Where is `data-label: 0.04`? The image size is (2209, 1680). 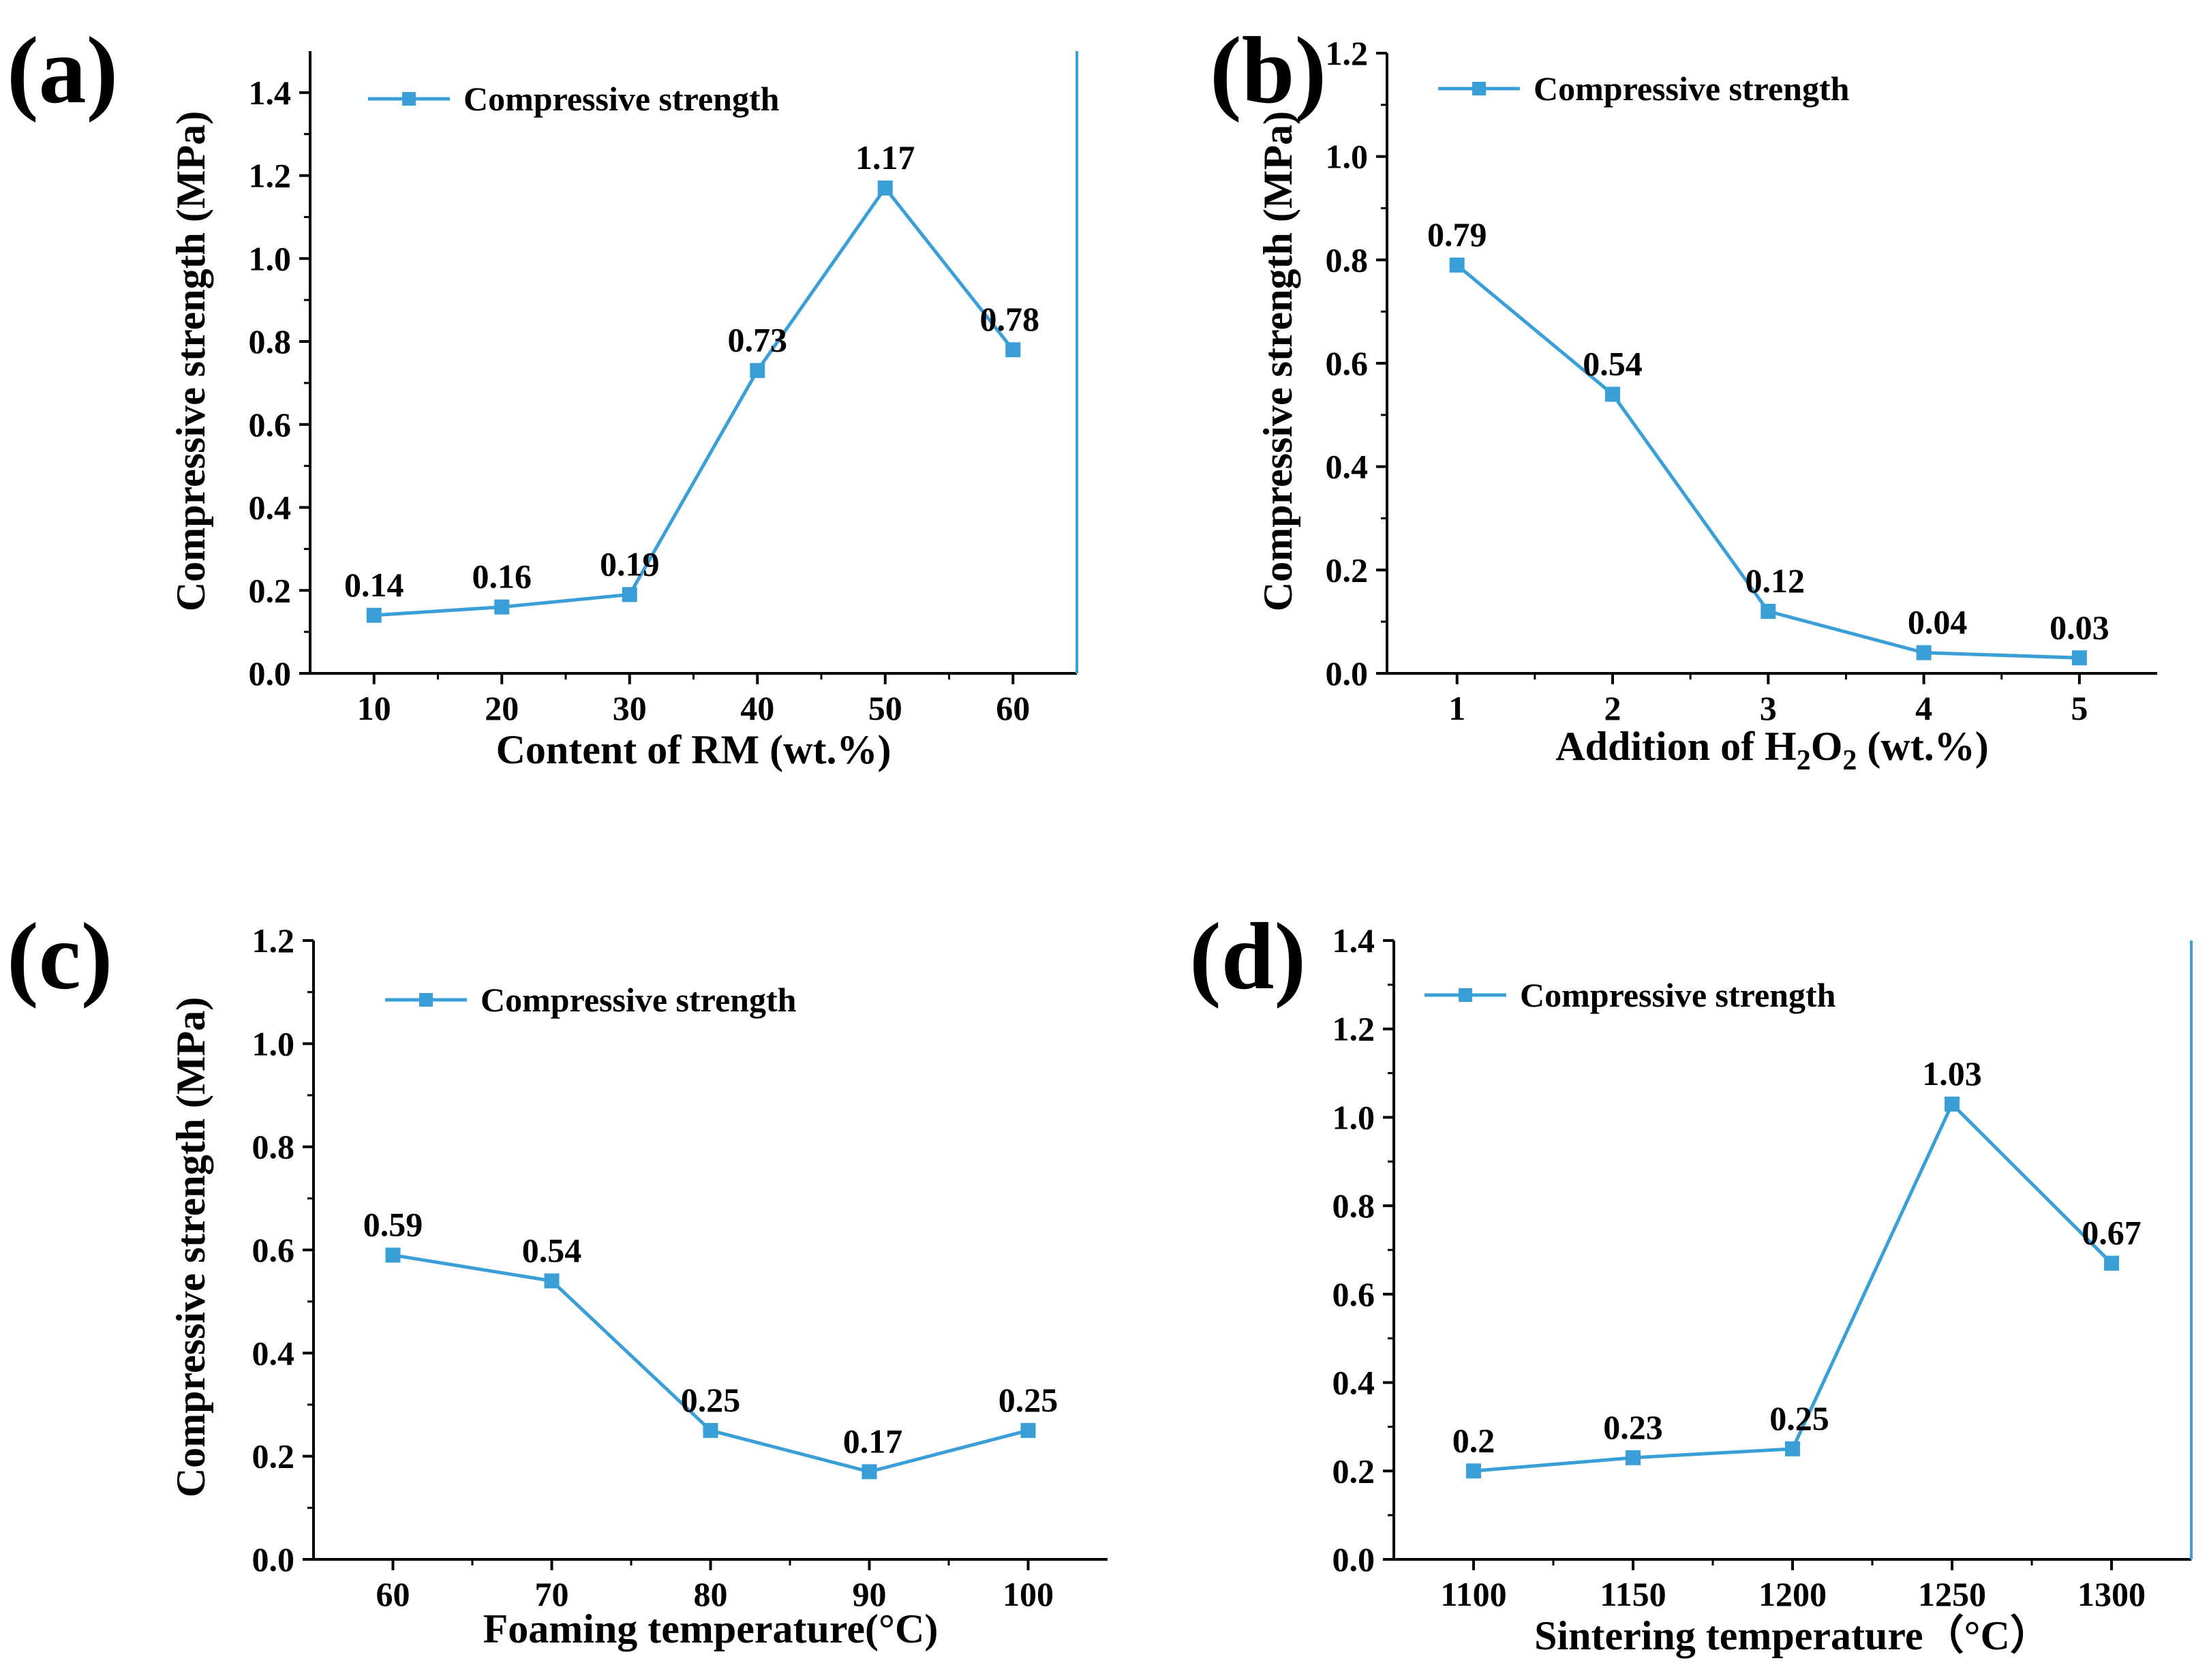 data-label: 0.04 is located at coordinates (1938, 622).